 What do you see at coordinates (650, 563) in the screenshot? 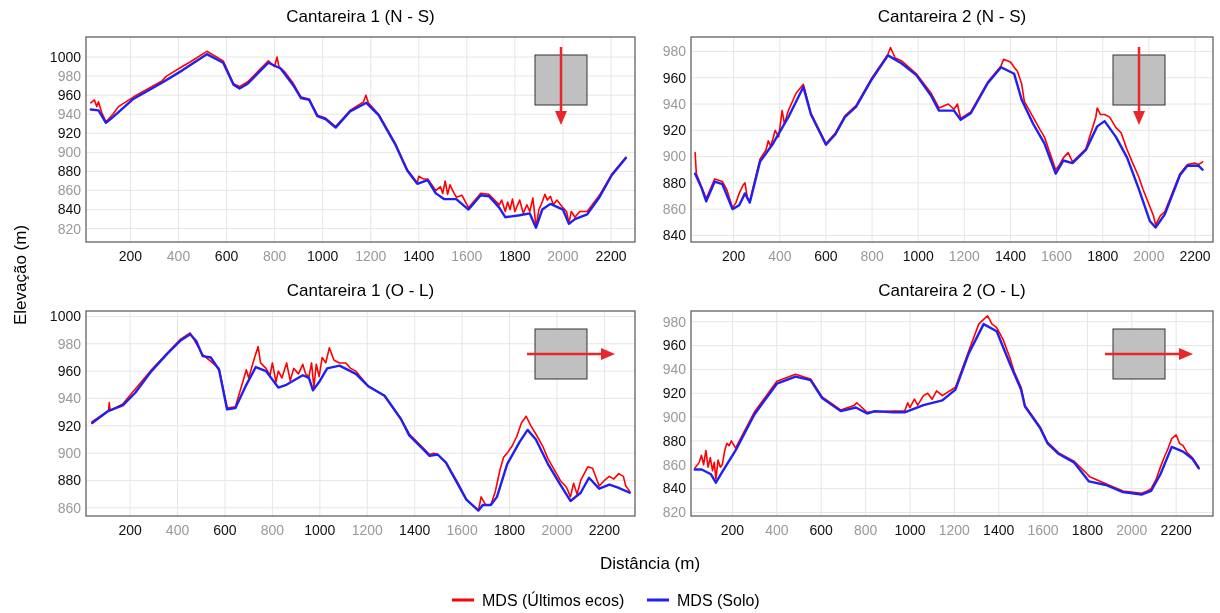
I see `x-axis-title: Distância (m)` at bounding box center [650, 563].